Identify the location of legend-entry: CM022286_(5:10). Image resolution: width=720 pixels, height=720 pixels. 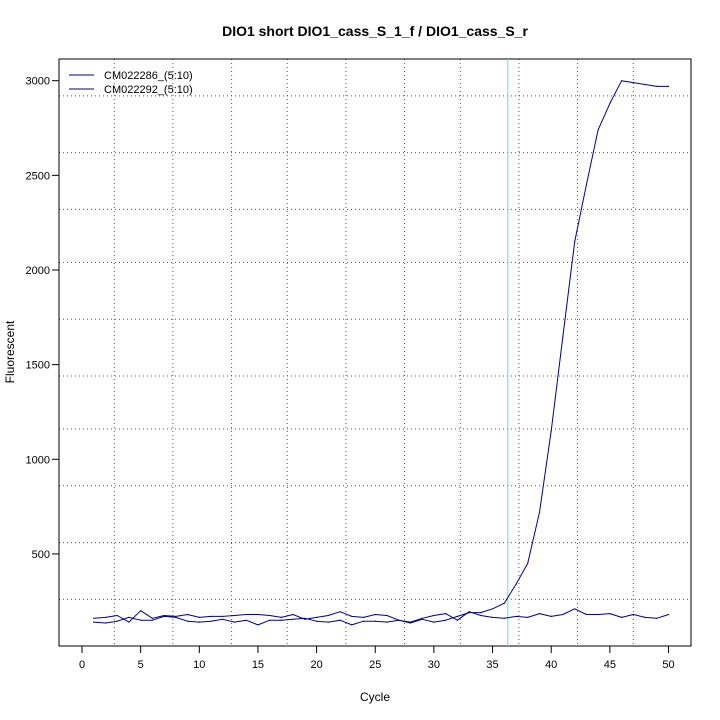
(148, 76).